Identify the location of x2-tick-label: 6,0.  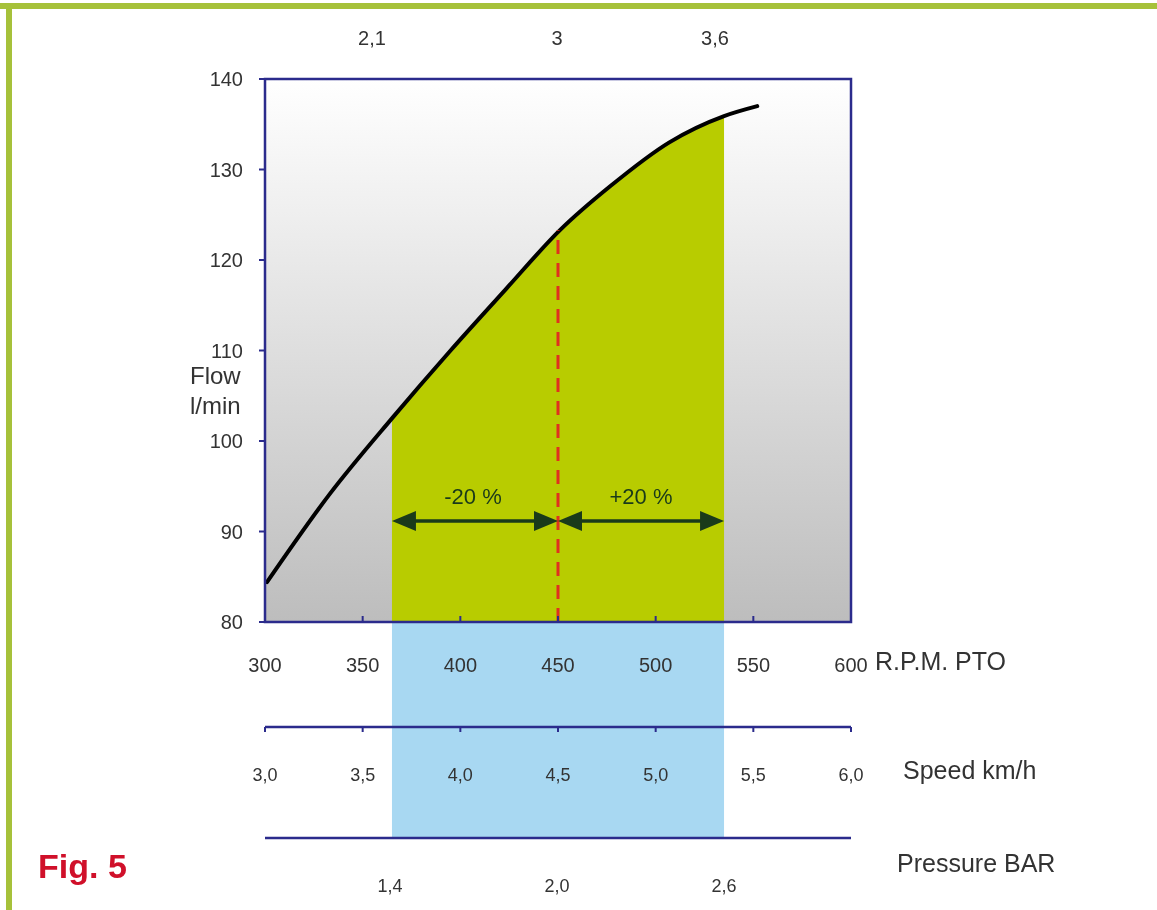
(851, 775).